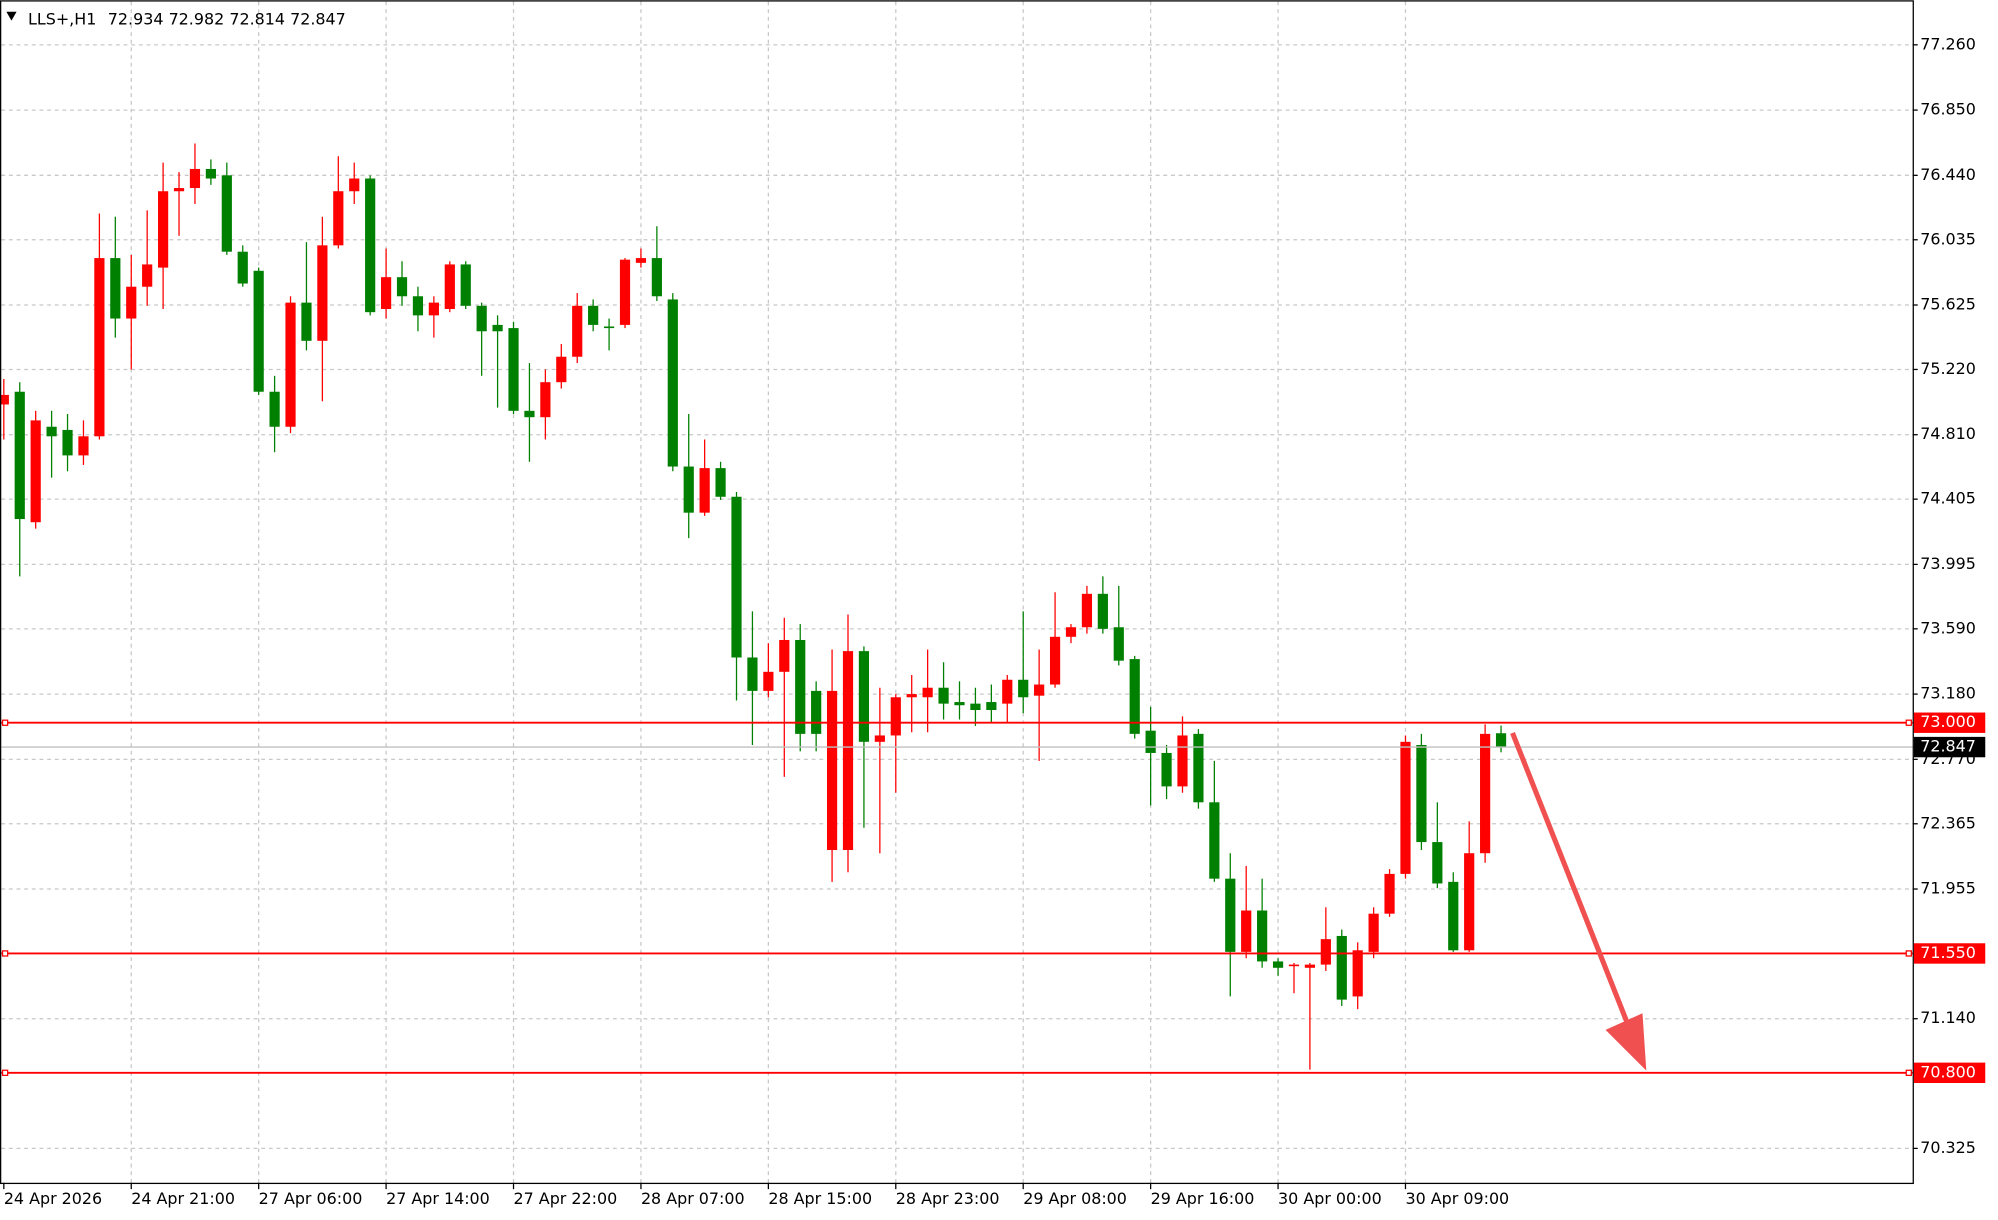 This screenshot has height=1220, width=1998. Describe the element at coordinates (1948, 693) in the screenshot. I see `y-tick-label: 73.180` at that location.